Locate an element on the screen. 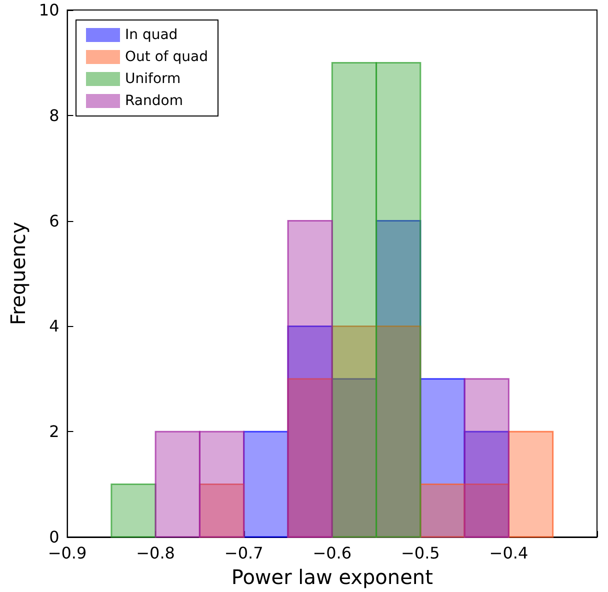  y-tick-label: 2 is located at coordinates (54, 432).